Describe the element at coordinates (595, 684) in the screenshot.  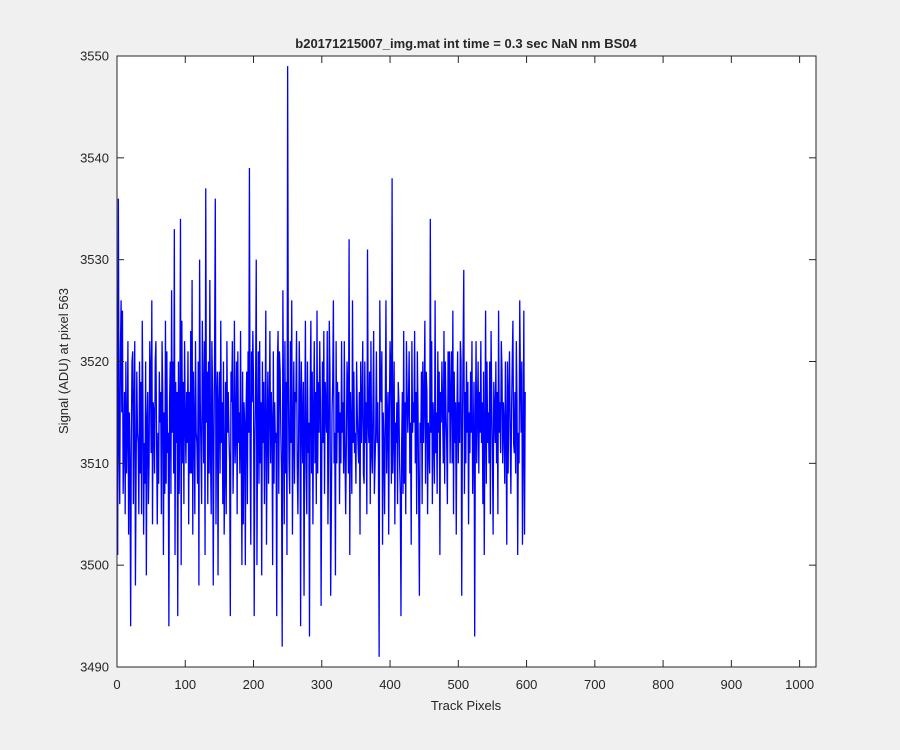
I see `x-tick-label: 700` at that location.